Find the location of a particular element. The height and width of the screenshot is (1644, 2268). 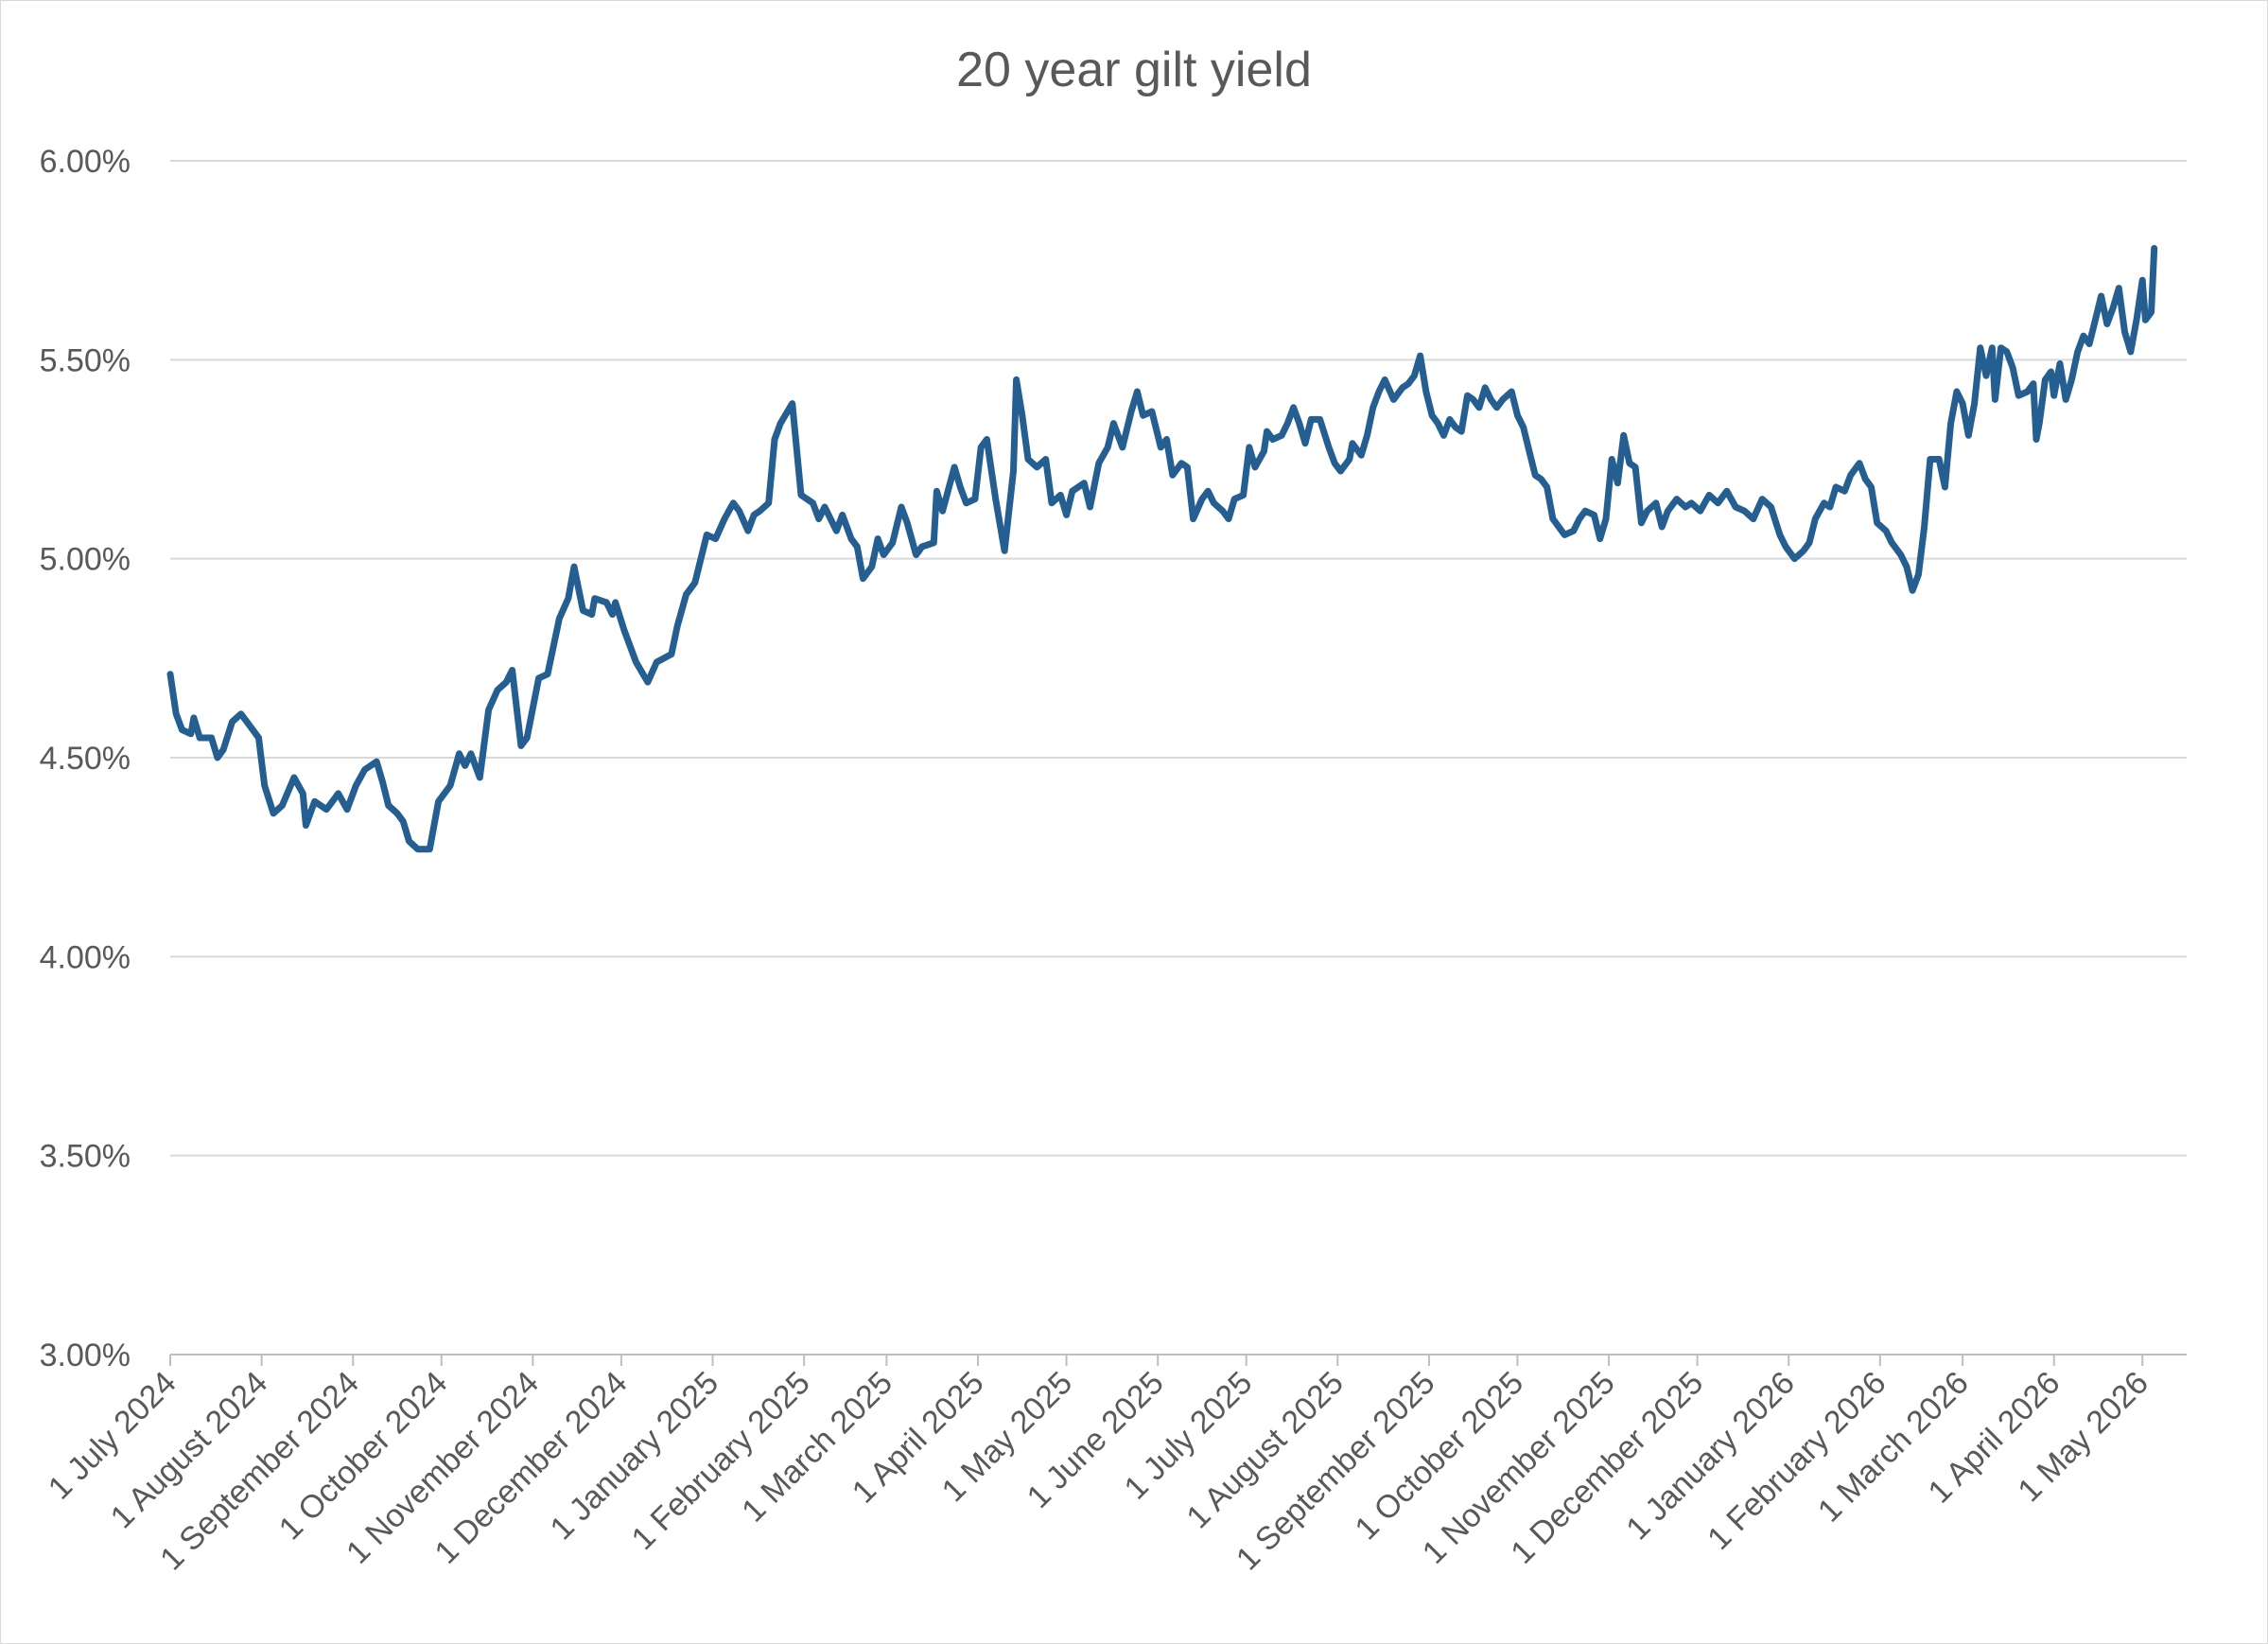

y-tick-label: 4.50% is located at coordinates (85, 759).